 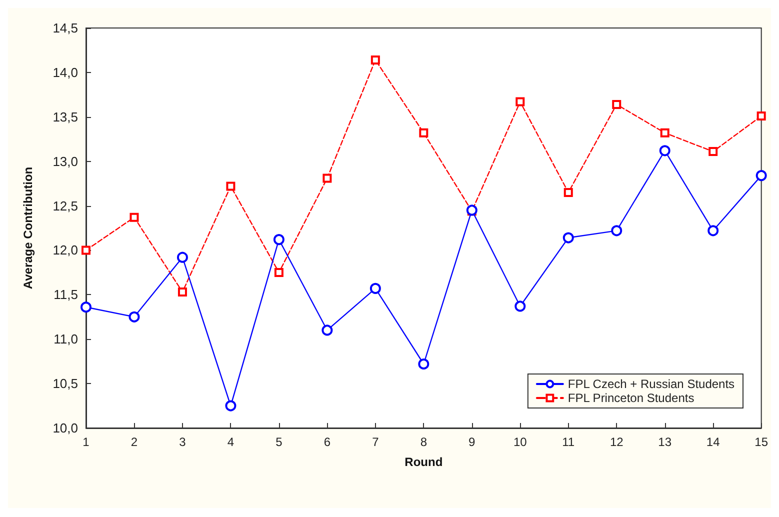 I want to click on x-tick-label: 8, so click(x=424, y=442).